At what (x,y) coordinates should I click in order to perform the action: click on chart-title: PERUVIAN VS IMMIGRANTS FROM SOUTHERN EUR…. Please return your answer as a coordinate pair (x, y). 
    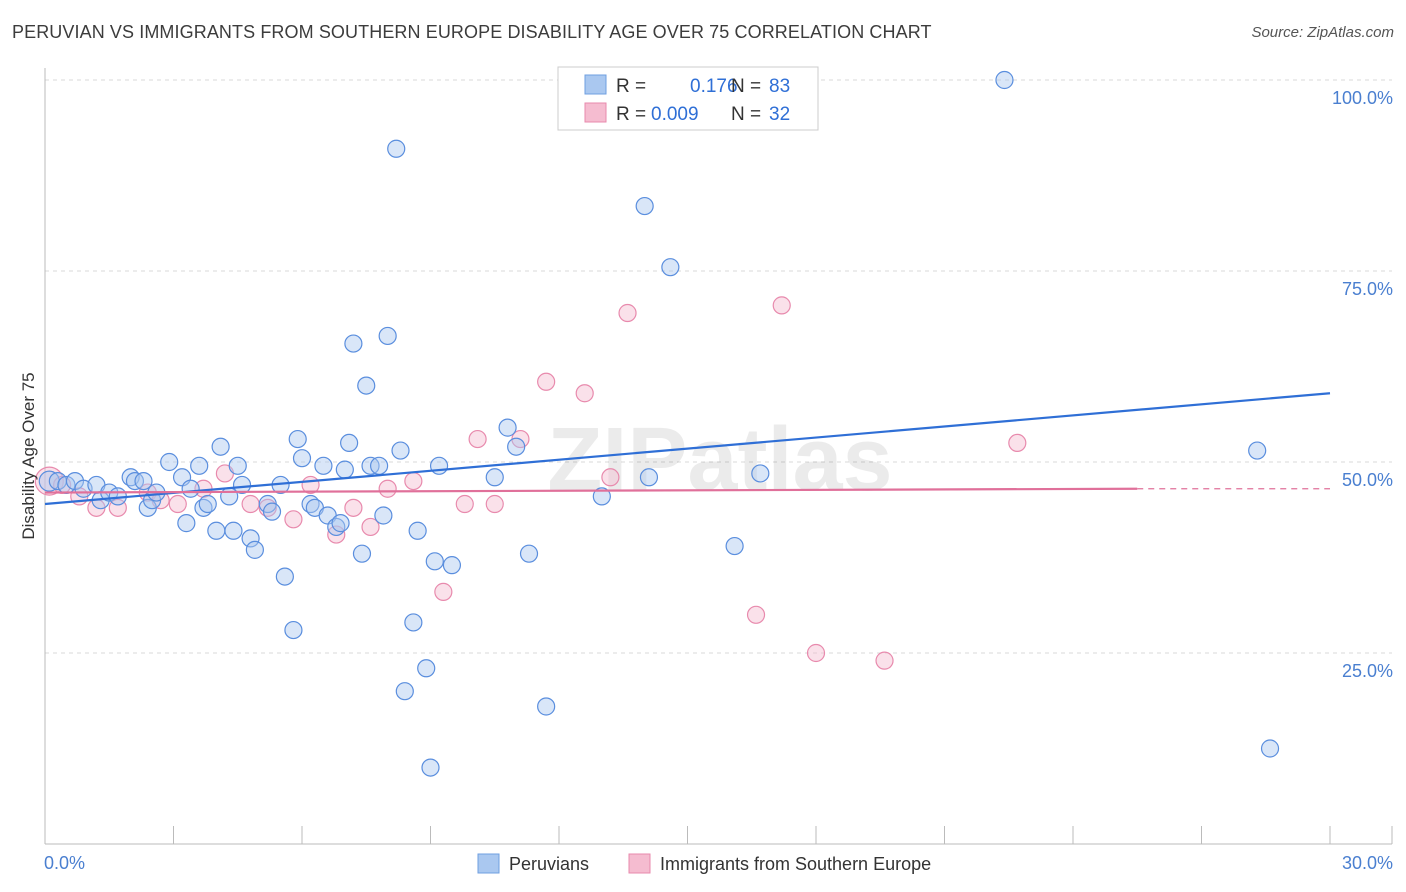
    Looking at the image, I should click on (472, 32).